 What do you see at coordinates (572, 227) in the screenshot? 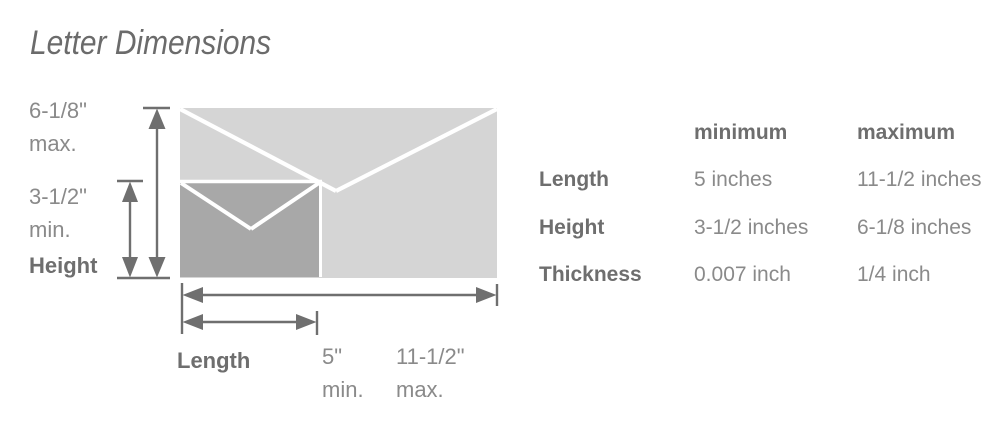
I see `row-label: Height` at bounding box center [572, 227].